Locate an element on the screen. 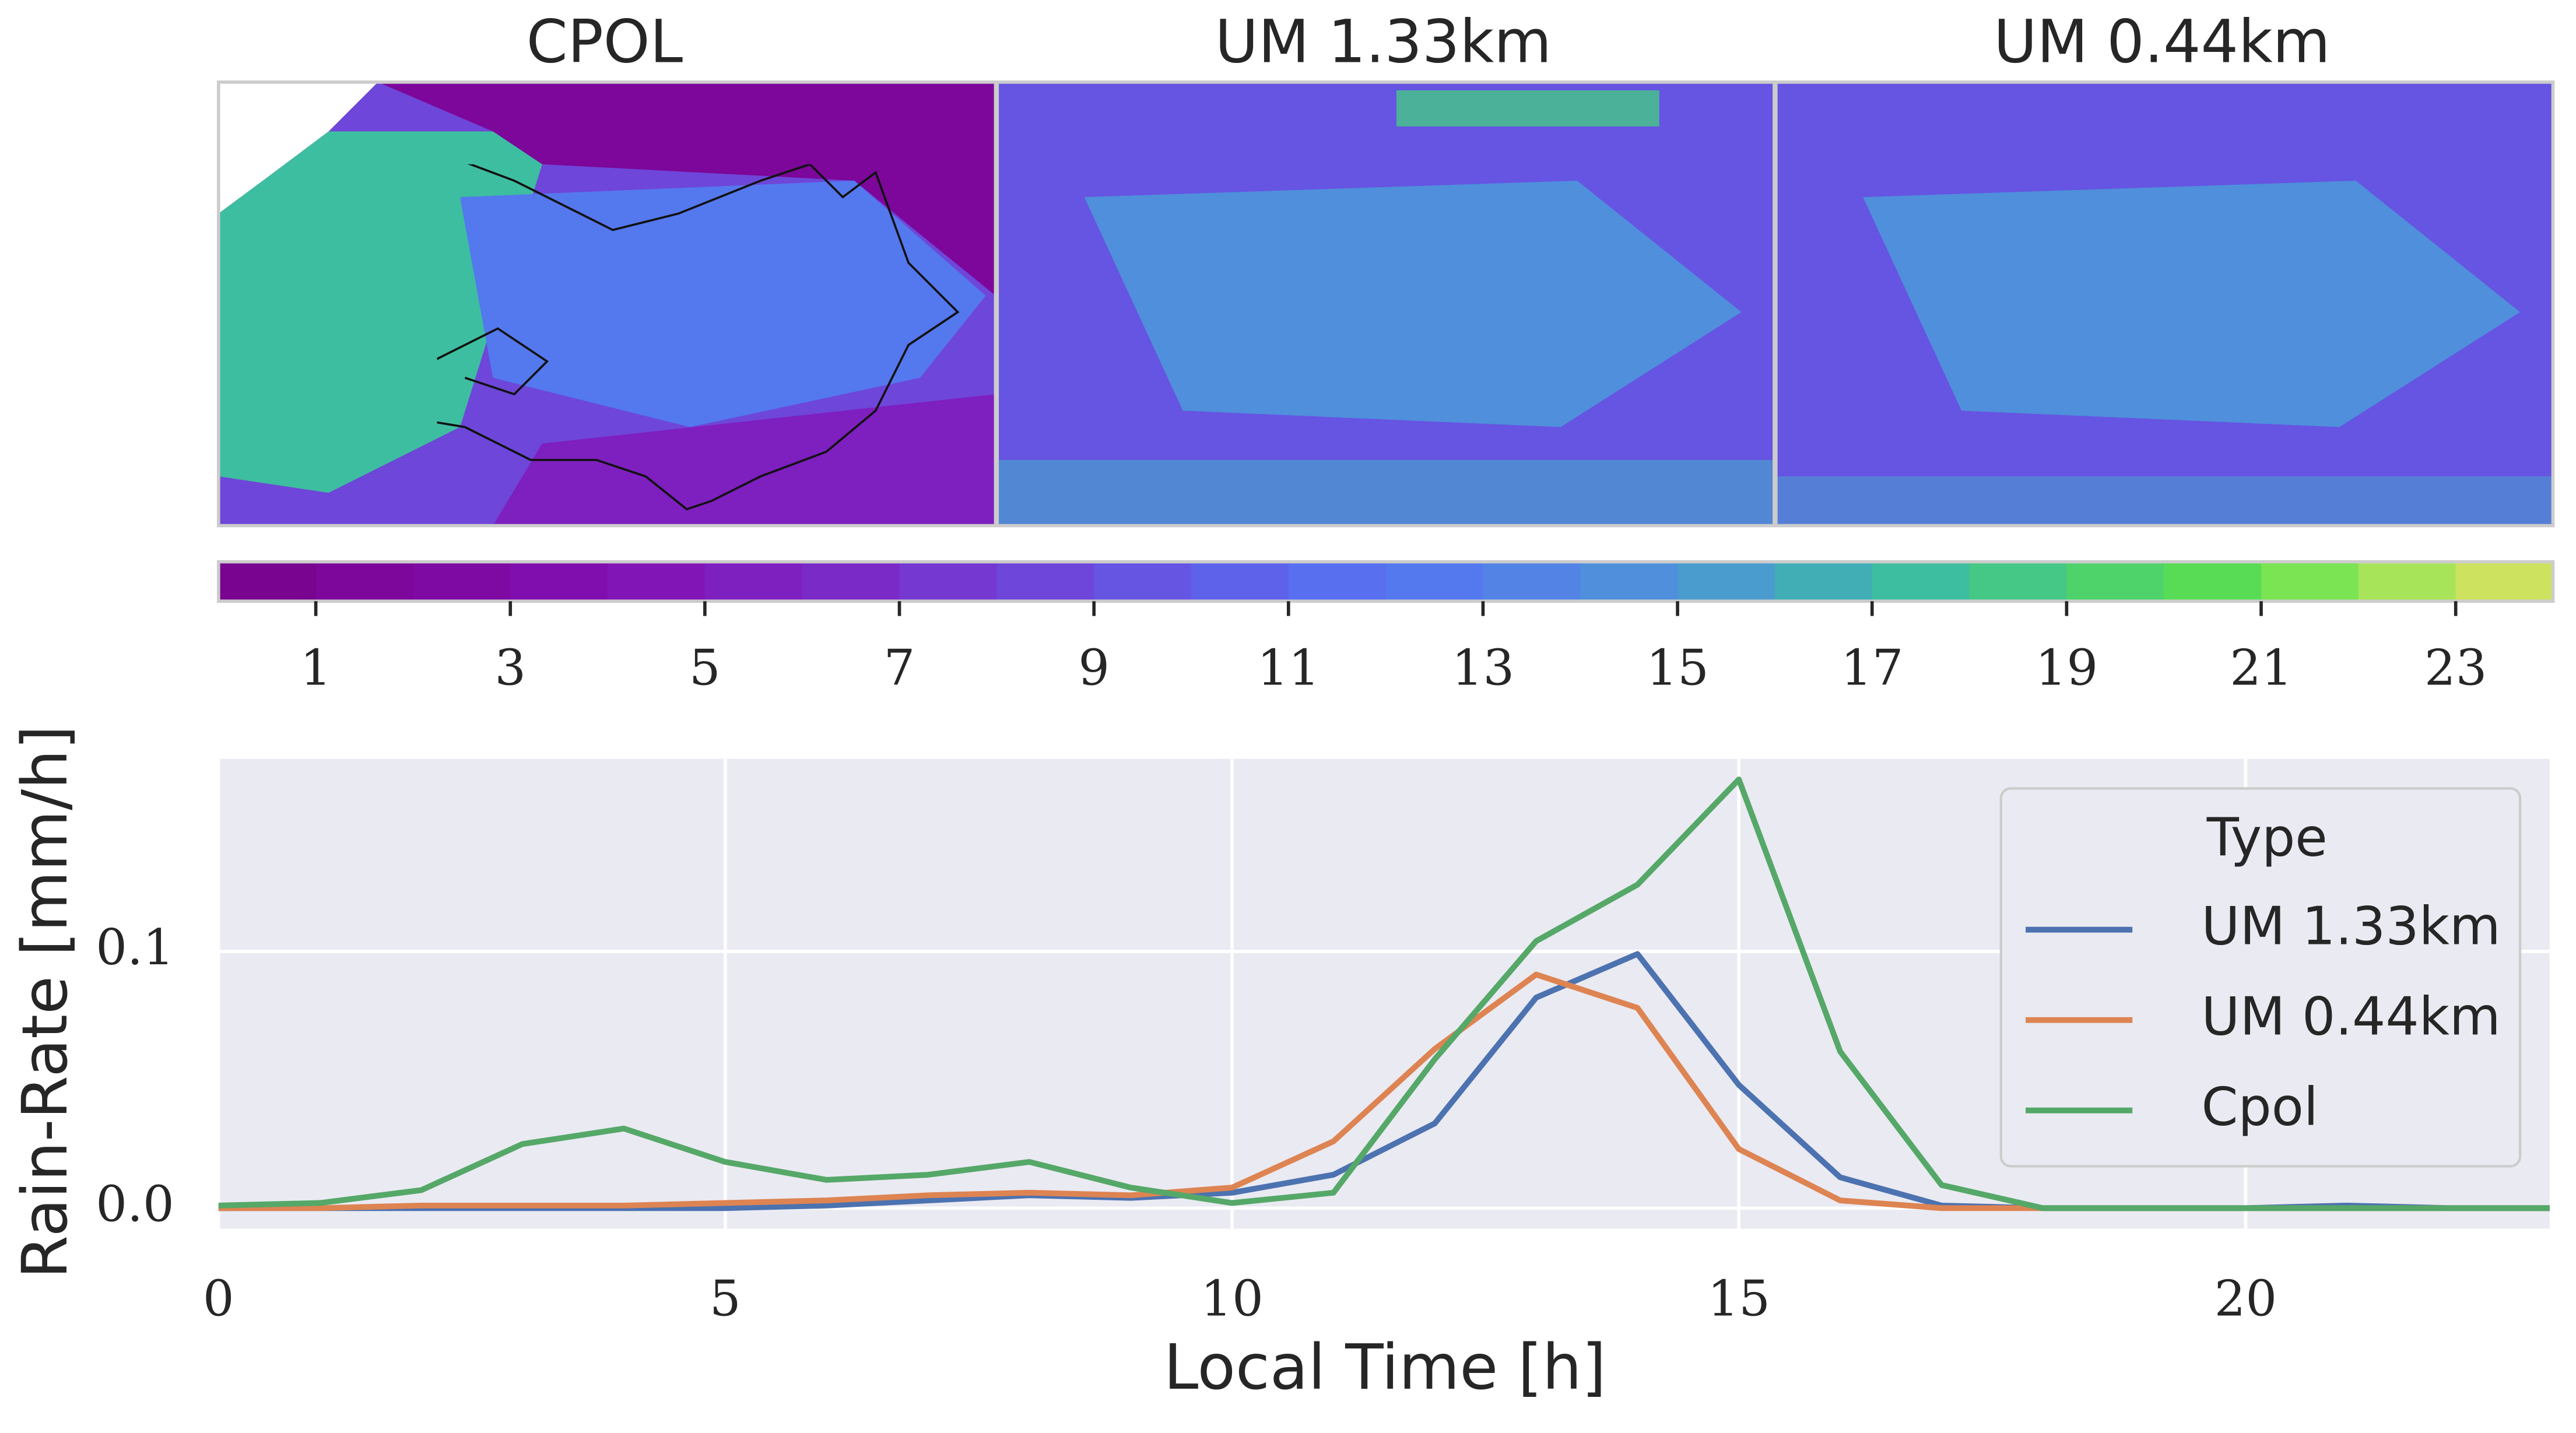 Image resolution: width=2576 pixels, height=1433 pixels. x-tick-label: 15 is located at coordinates (1738, 1298).